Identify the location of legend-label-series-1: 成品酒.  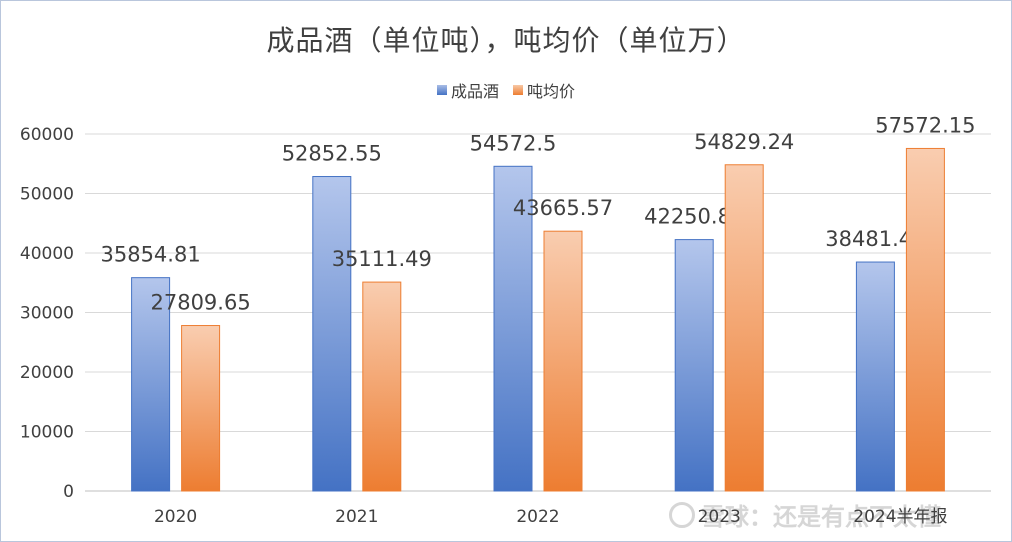
(474, 91).